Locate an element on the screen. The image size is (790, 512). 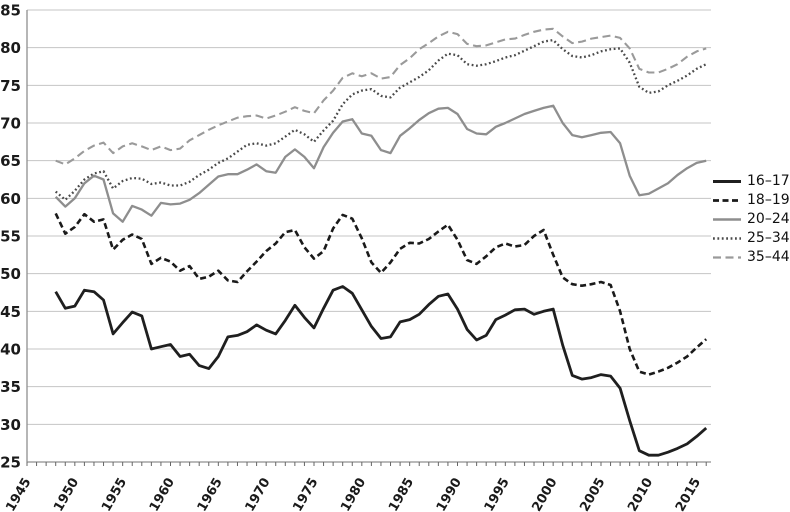
legend-item-25-34: 25–34 is located at coordinates (751, 238).